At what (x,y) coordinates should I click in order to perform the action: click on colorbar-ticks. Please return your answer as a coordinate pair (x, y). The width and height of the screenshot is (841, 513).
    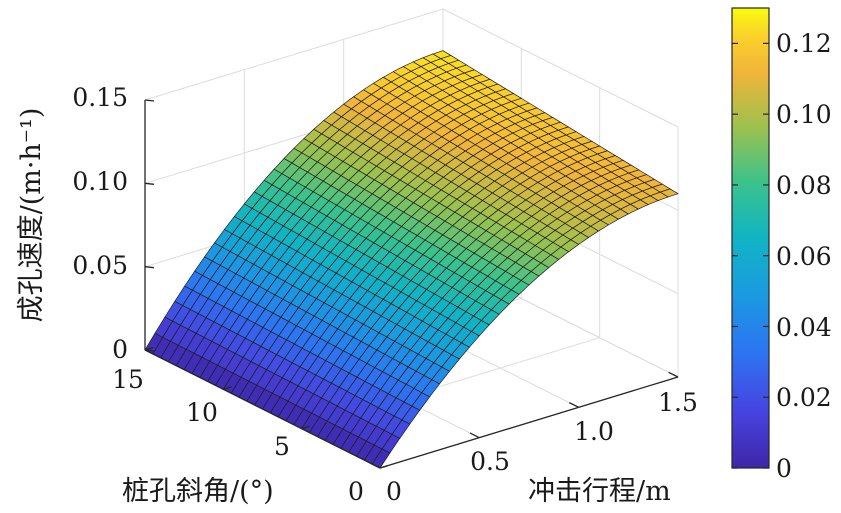
    Looking at the image, I should click on (750, 255).